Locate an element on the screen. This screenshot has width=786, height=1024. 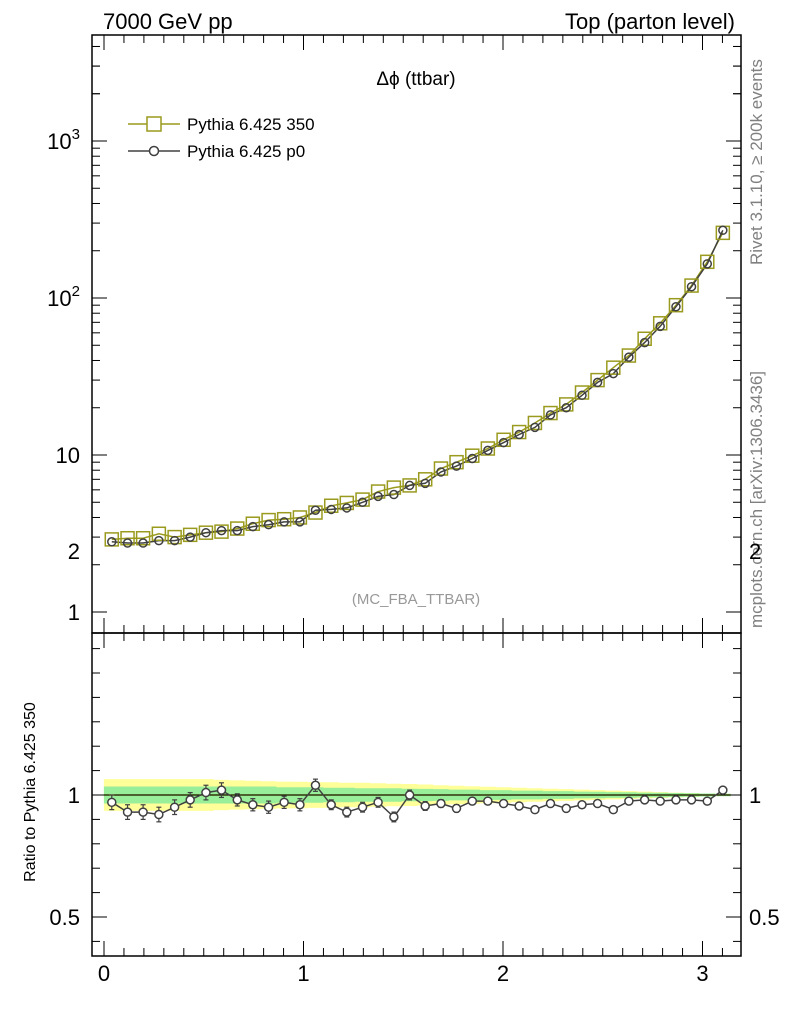
ratio-line-p0 is located at coordinates (417, 801).